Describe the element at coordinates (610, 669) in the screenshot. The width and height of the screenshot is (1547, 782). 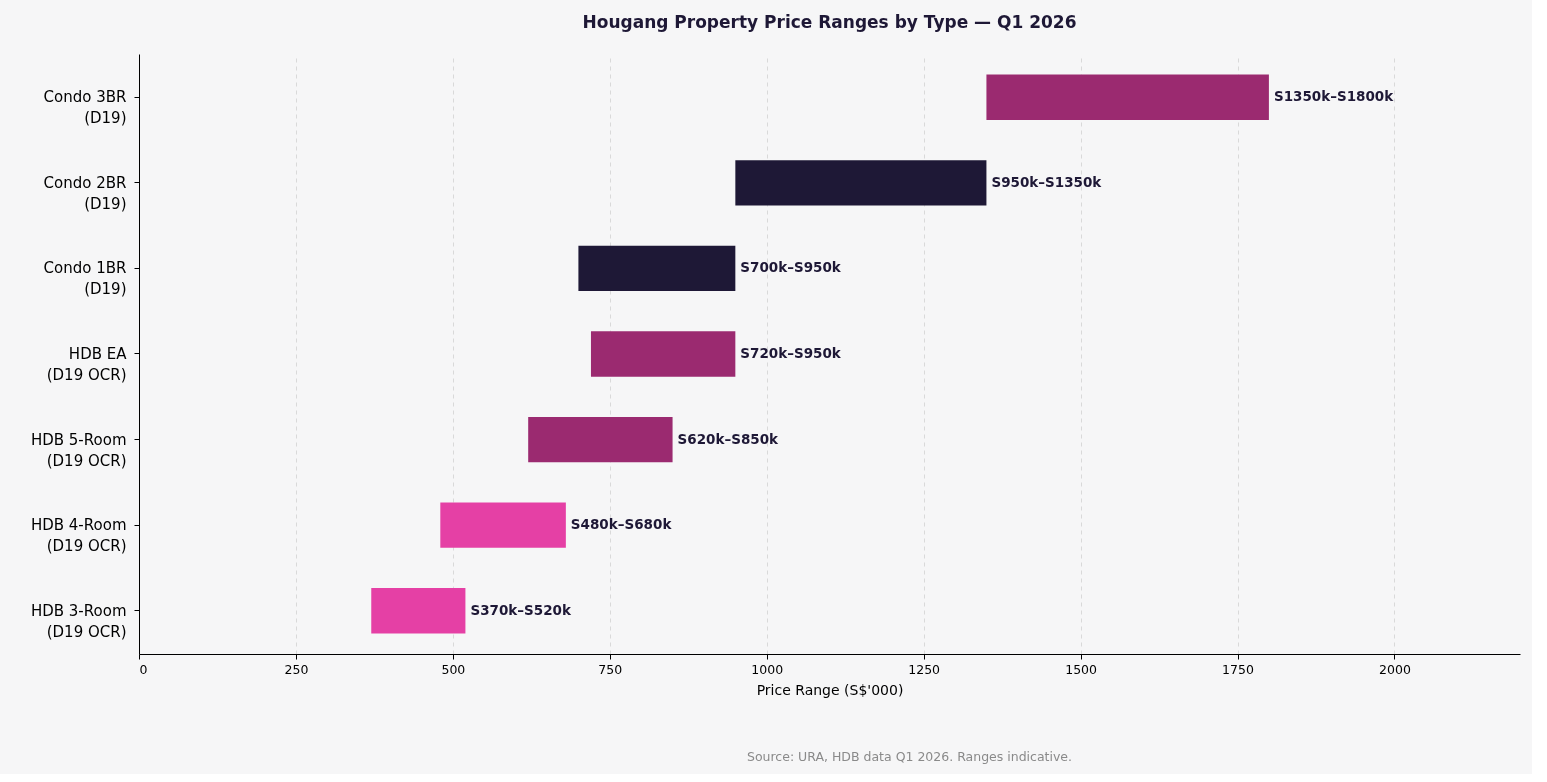
I see `x-tick-label: 750` at that location.